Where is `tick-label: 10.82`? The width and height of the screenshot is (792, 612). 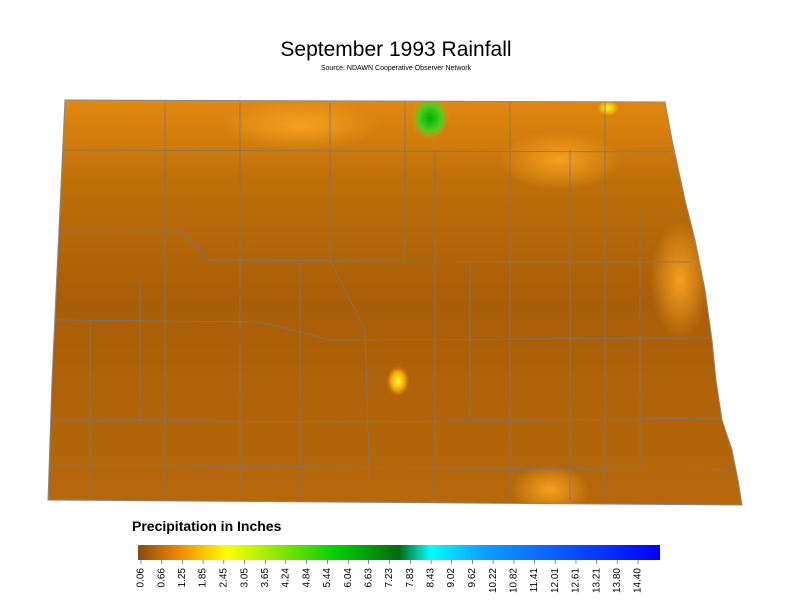
tick-label: 10.82 is located at coordinates (514, 580).